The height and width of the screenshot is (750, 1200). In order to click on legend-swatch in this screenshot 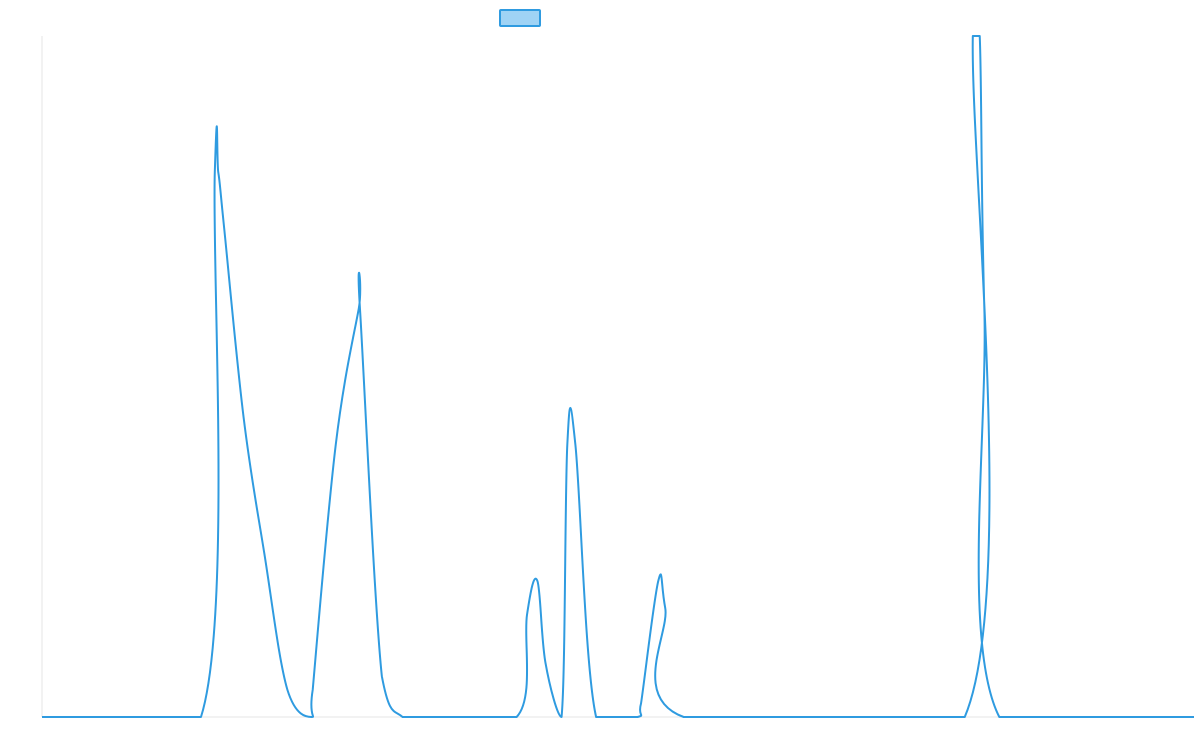, I will do `click(520, 18)`.